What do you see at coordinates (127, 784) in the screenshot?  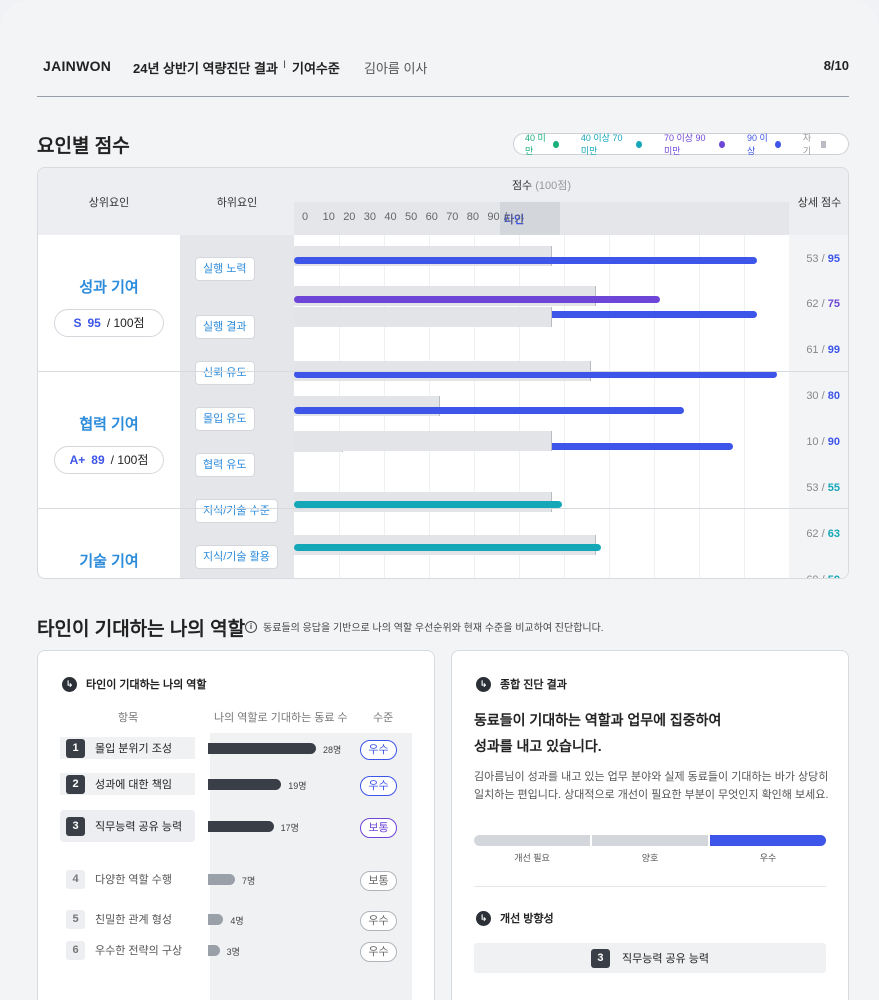 I see `role-item: 2 성과에 대한 책임` at bounding box center [127, 784].